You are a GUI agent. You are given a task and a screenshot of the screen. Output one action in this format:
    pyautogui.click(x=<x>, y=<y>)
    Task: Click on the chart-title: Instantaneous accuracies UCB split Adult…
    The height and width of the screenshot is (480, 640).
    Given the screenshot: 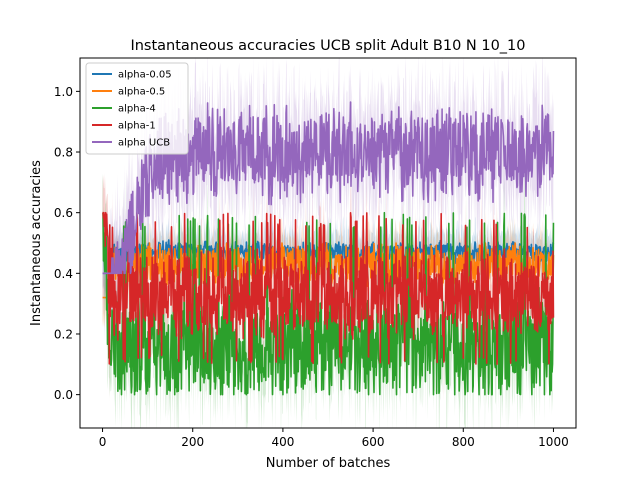 What is the action you would take?
    pyautogui.click(x=327, y=46)
    